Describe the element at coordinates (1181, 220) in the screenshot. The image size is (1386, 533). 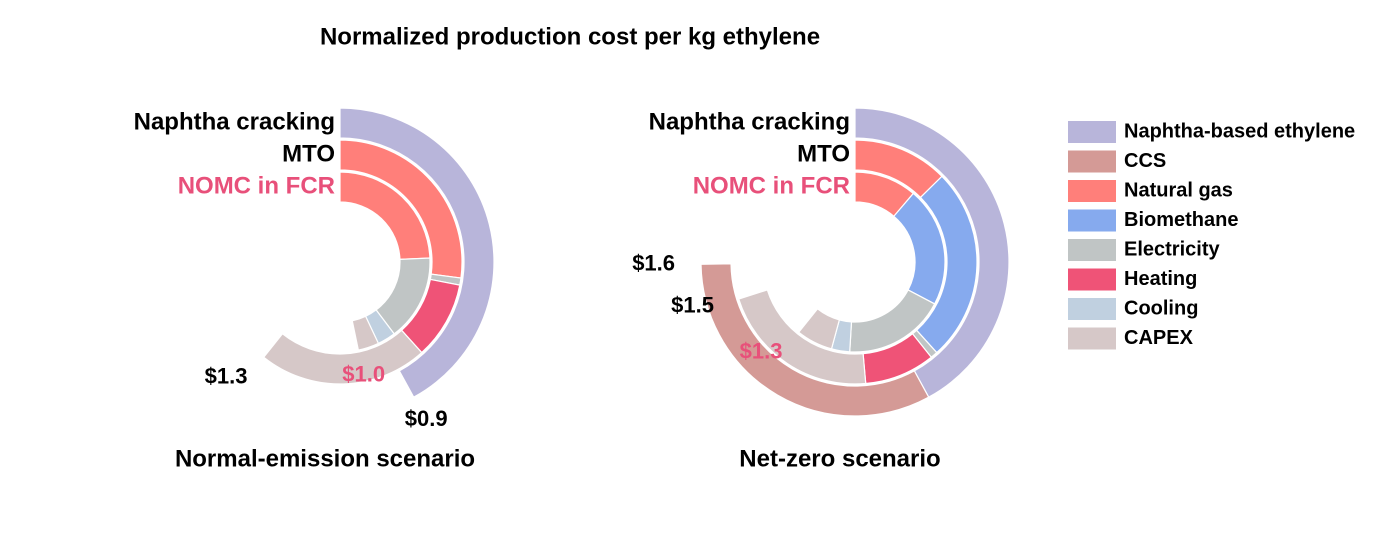
I see `legend-label: Biomethane` at that location.